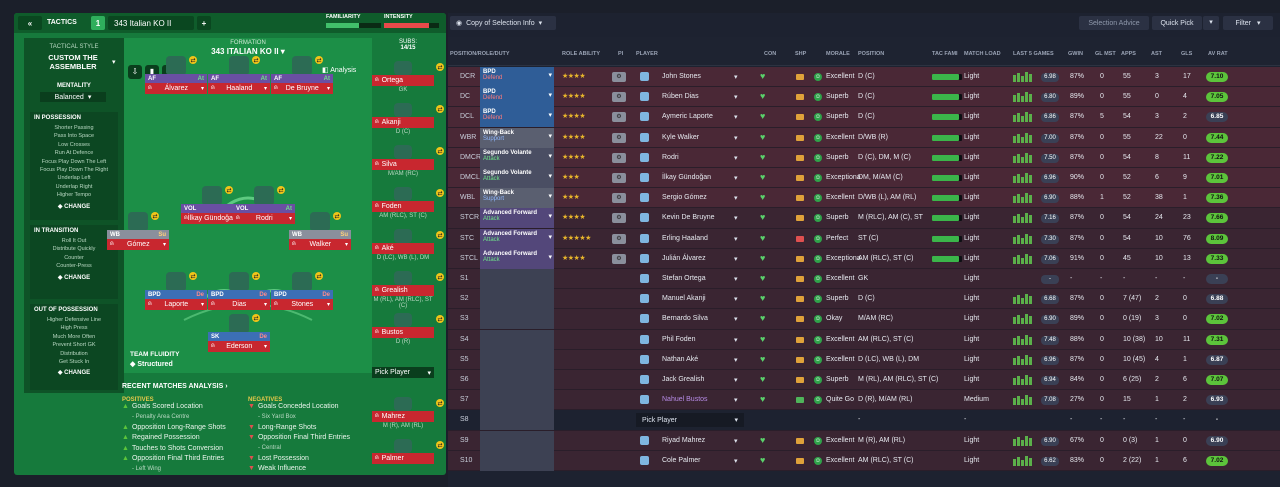  What do you see at coordinates (1114, 23) in the screenshot?
I see `selection-advice-button: Selection Advice` at bounding box center [1114, 23].